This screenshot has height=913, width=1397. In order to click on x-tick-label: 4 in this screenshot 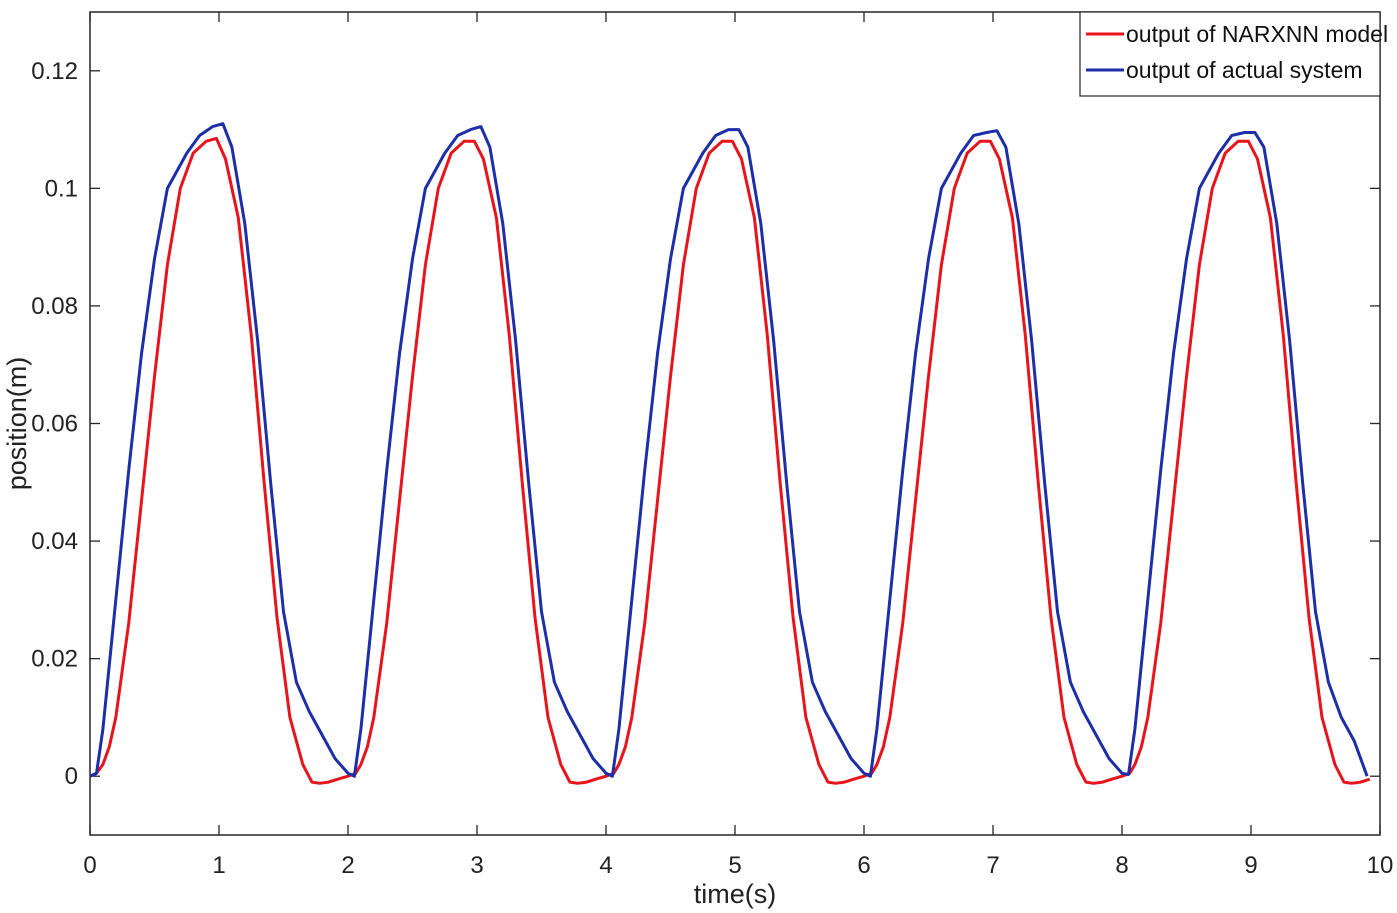, I will do `click(605, 865)`.